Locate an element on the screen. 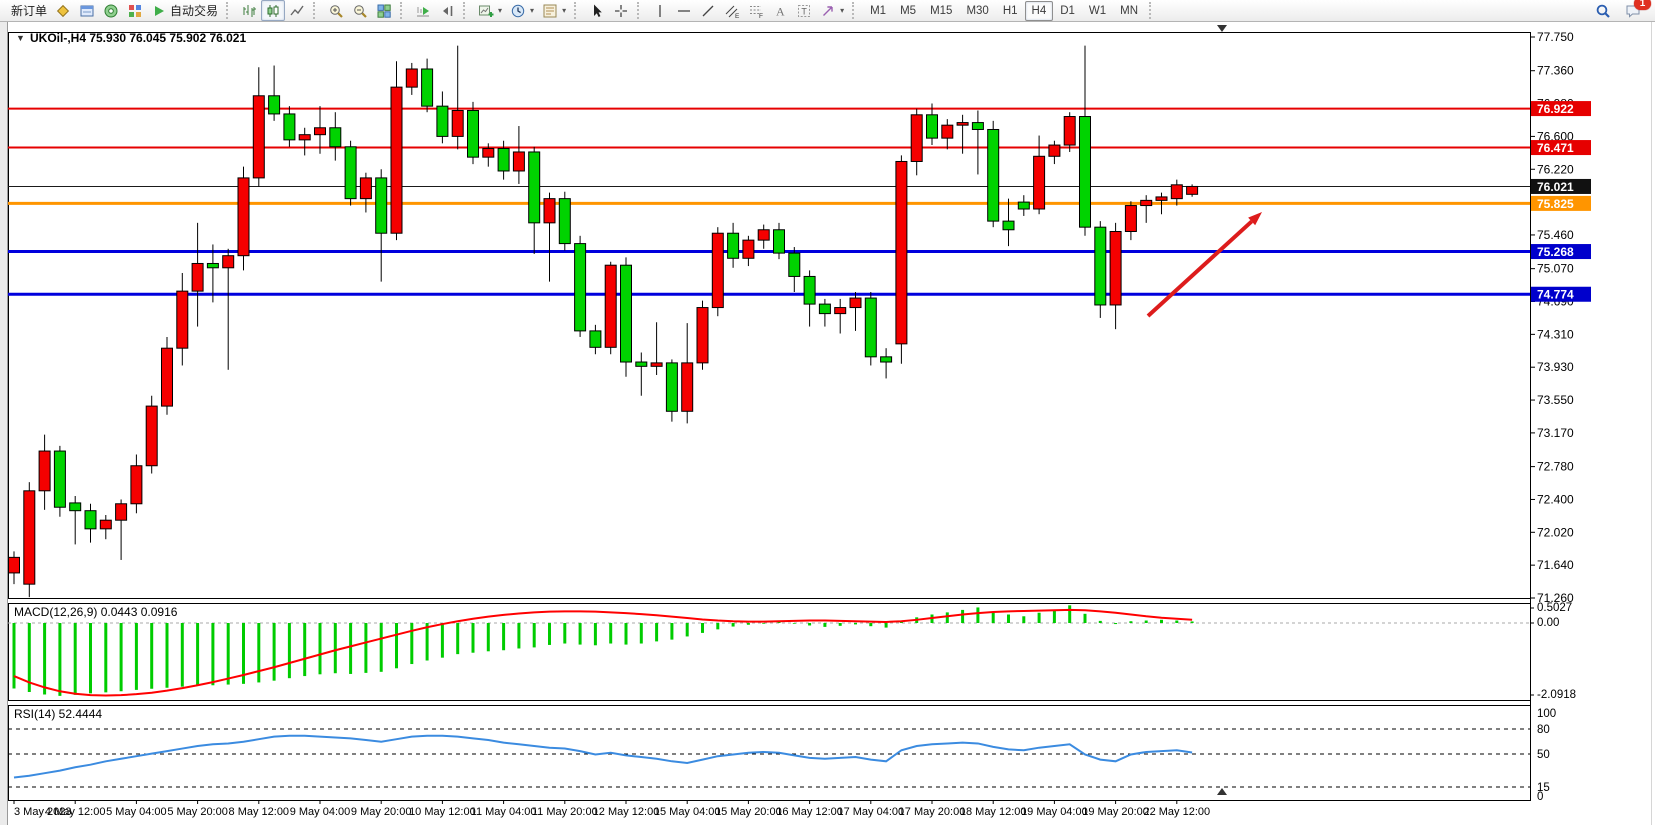 The width and height of the screenshot is (1655, 825). cursor-button is located at coordinates (597, 10).